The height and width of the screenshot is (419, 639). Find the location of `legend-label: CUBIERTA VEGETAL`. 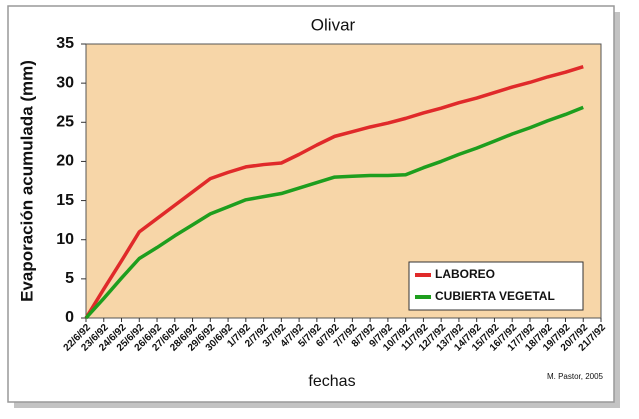

legend-label: CUBIERTA VEGETAL is located at coordinates (495, 296).